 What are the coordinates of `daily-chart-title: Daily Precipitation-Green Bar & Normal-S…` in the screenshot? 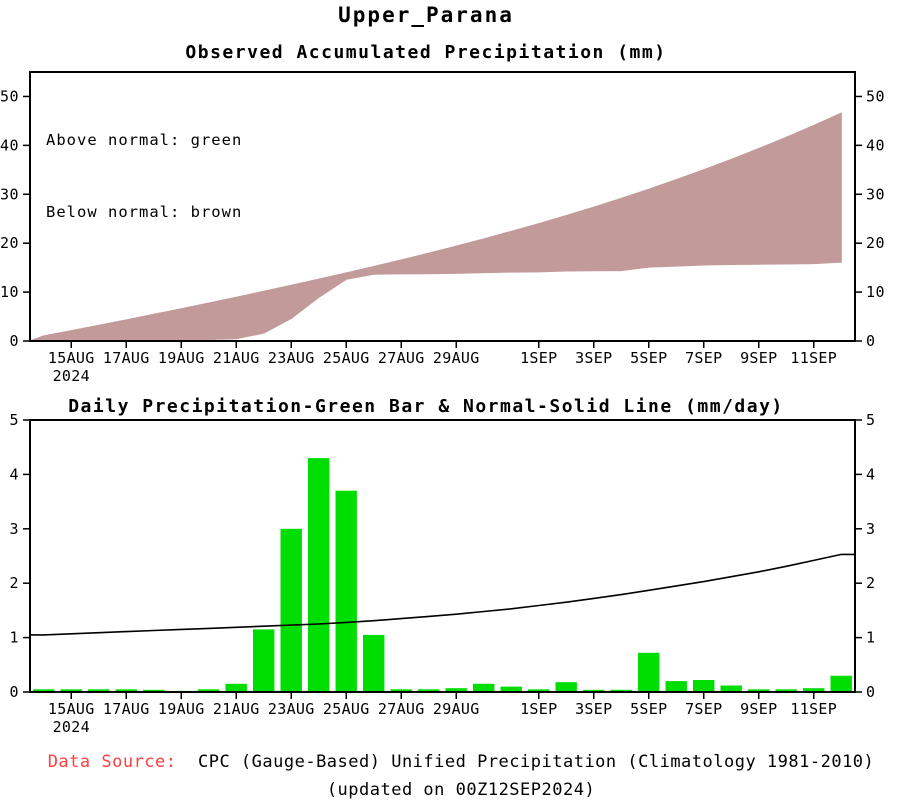 It's located at (426, 406).